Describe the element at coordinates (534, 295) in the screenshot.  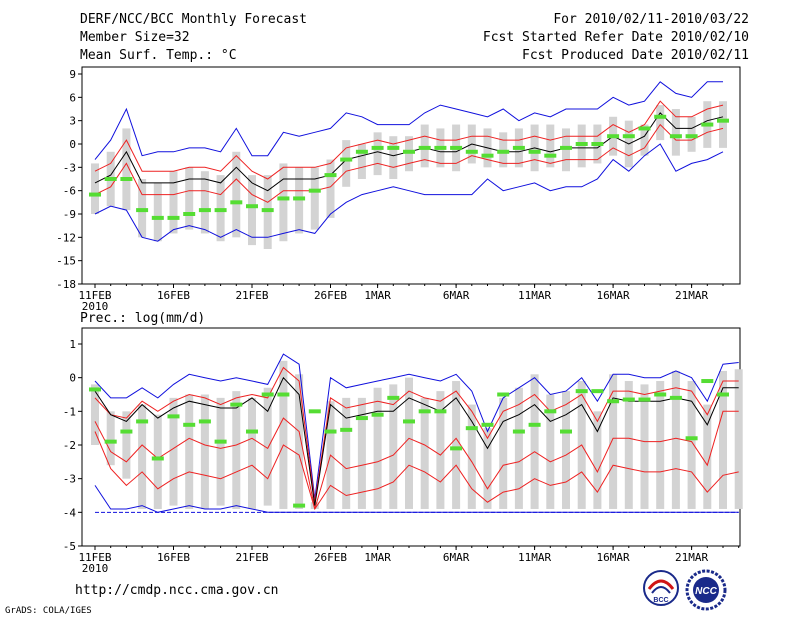
I see `x-tick-label: 11MAR` at that location.